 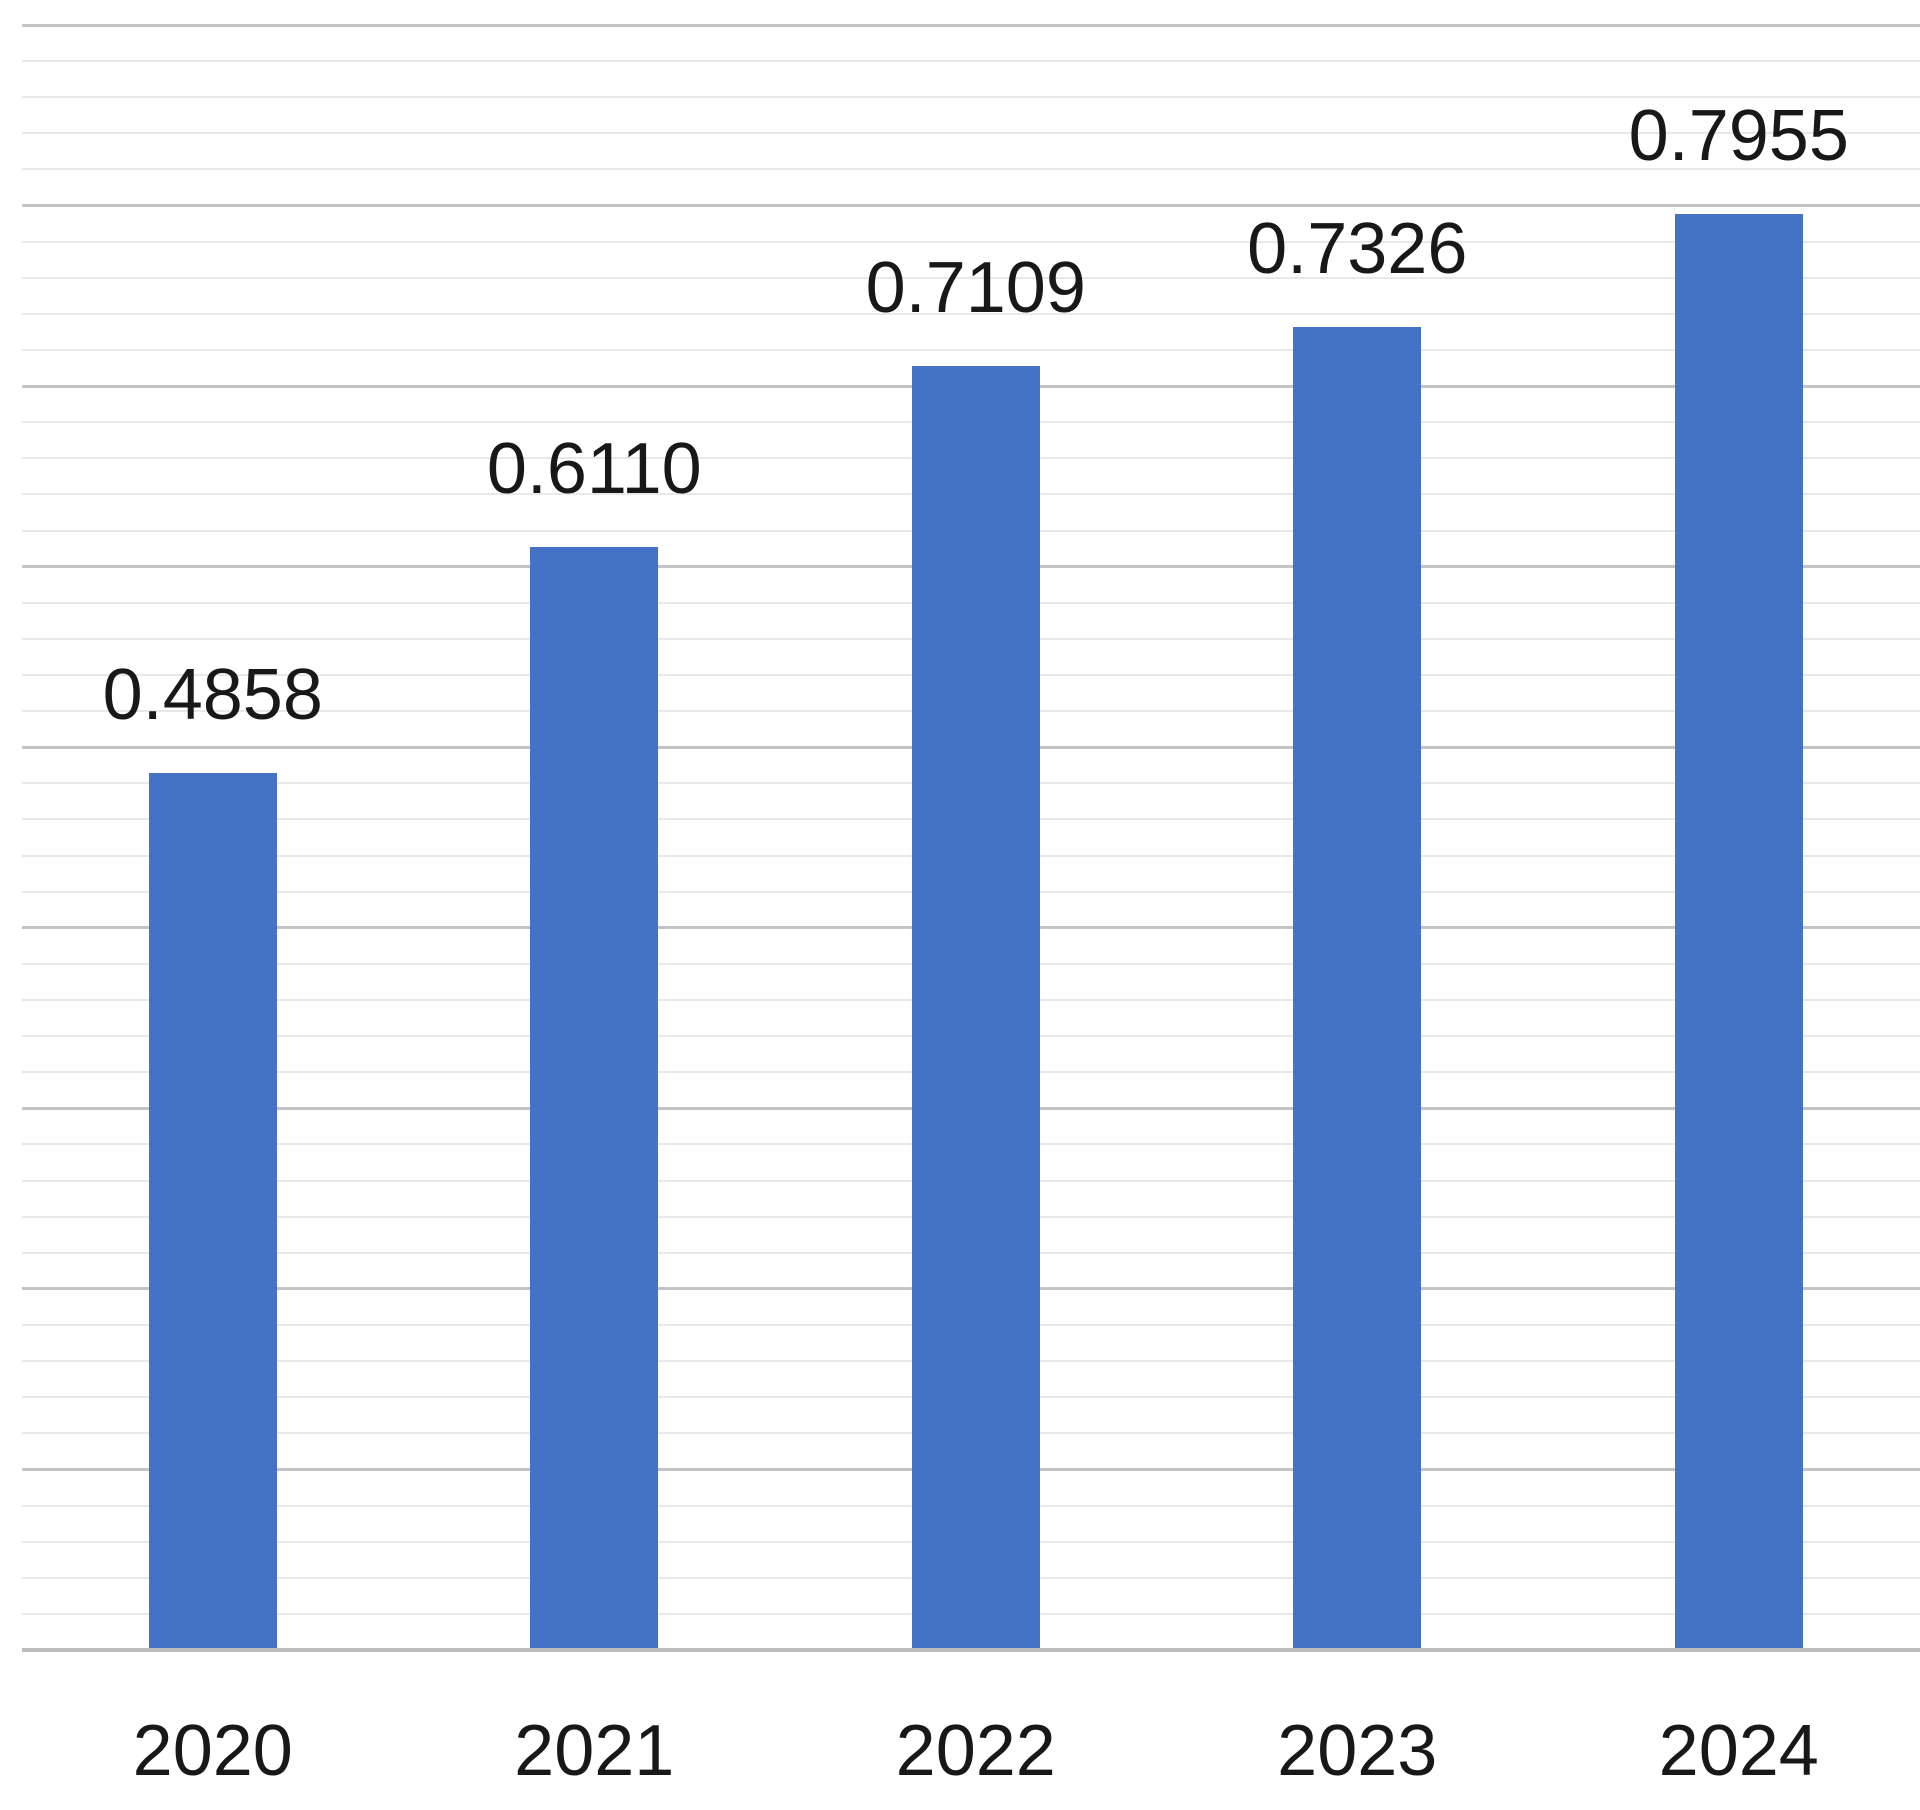 I want to click on x-tick-label: 2022, so click(x=975, y=1751).